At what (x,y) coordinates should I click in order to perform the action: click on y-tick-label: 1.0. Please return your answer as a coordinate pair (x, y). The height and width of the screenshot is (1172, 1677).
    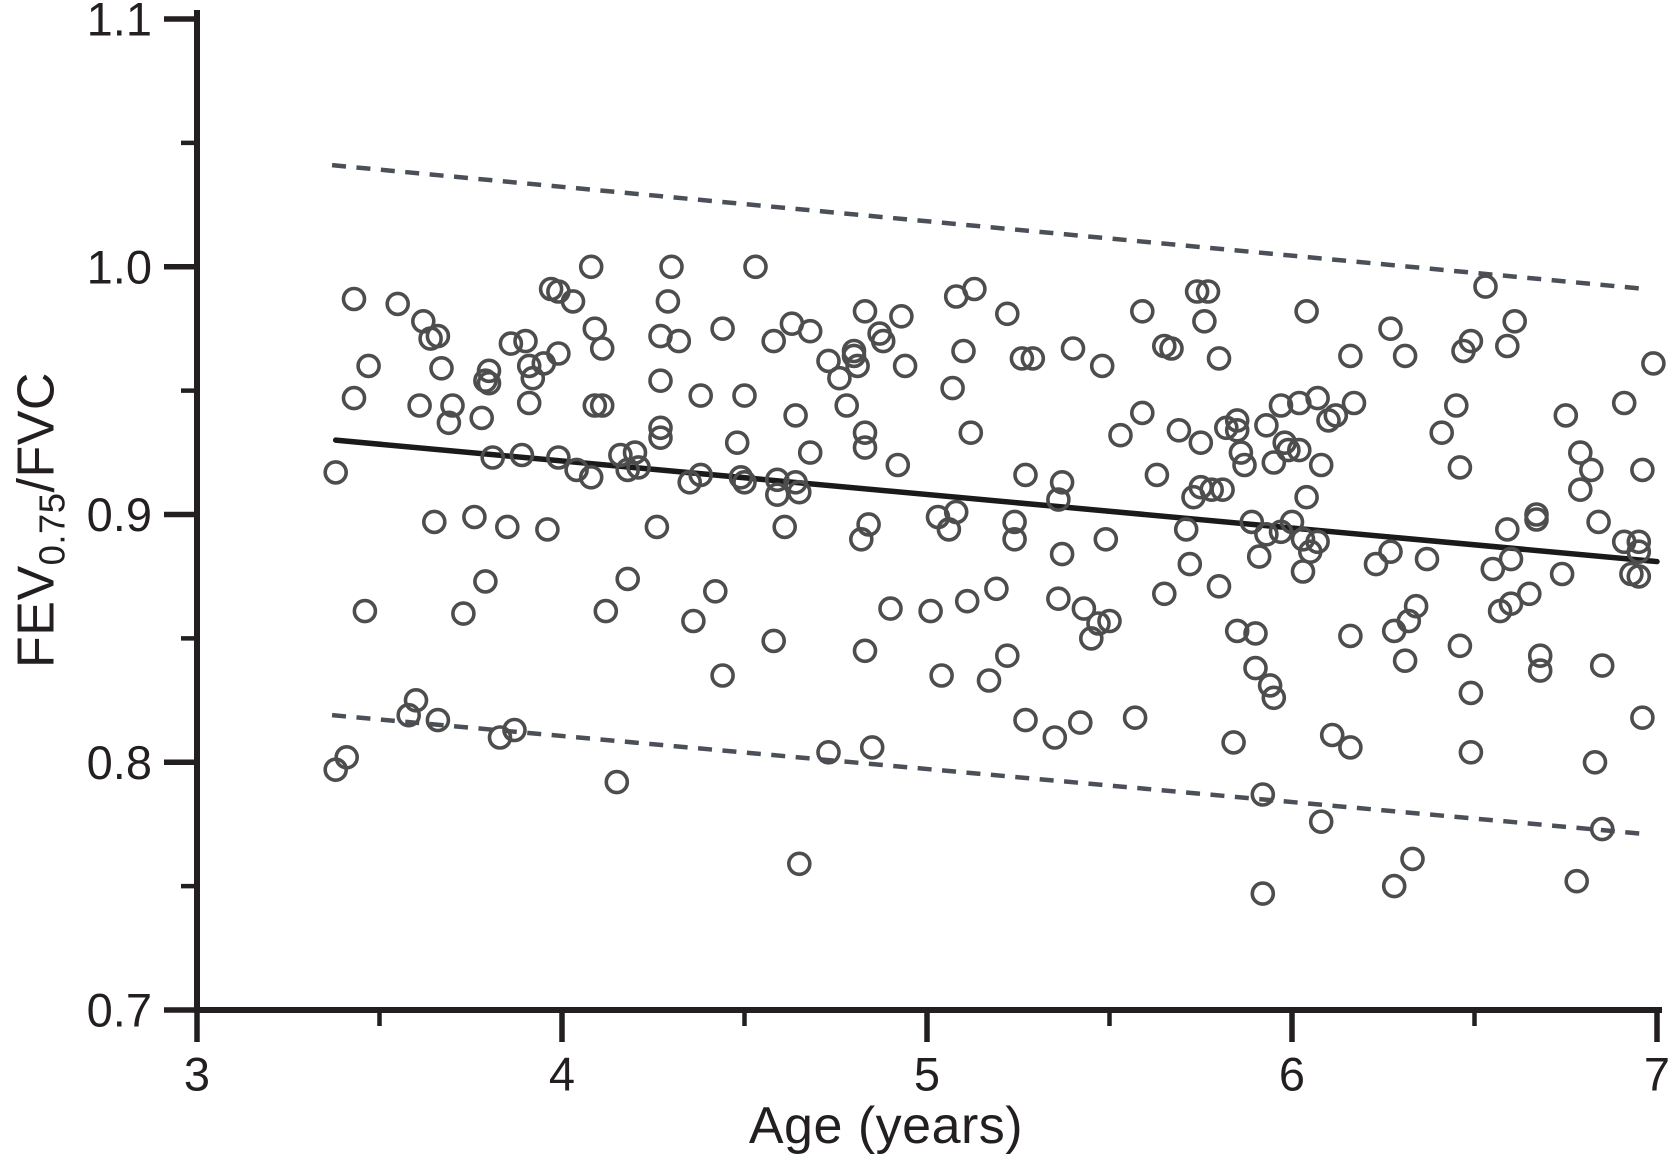
    Looking at the image, I should click on (119, 266).